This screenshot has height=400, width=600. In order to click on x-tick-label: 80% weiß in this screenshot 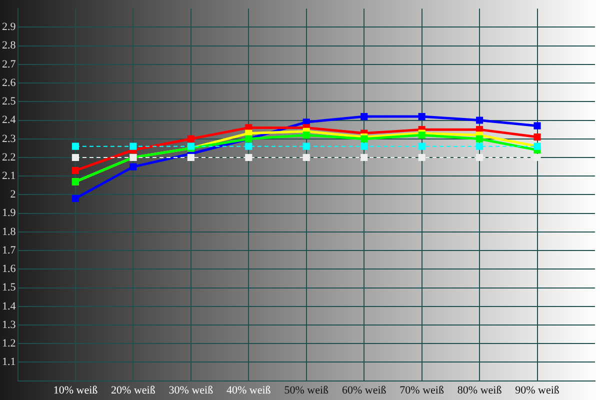, I will do `click(479, 390)`.